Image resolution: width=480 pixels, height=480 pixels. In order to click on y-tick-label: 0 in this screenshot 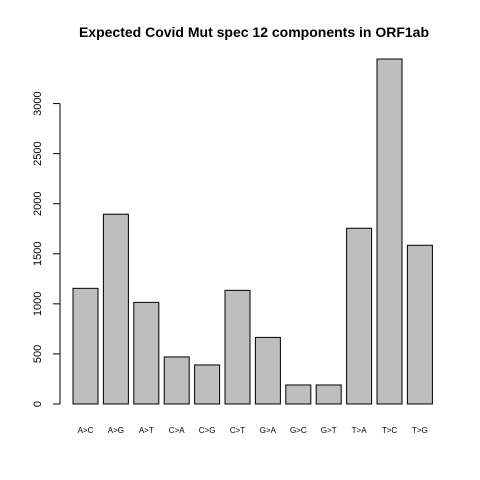, I will do `click(38, 404)`.